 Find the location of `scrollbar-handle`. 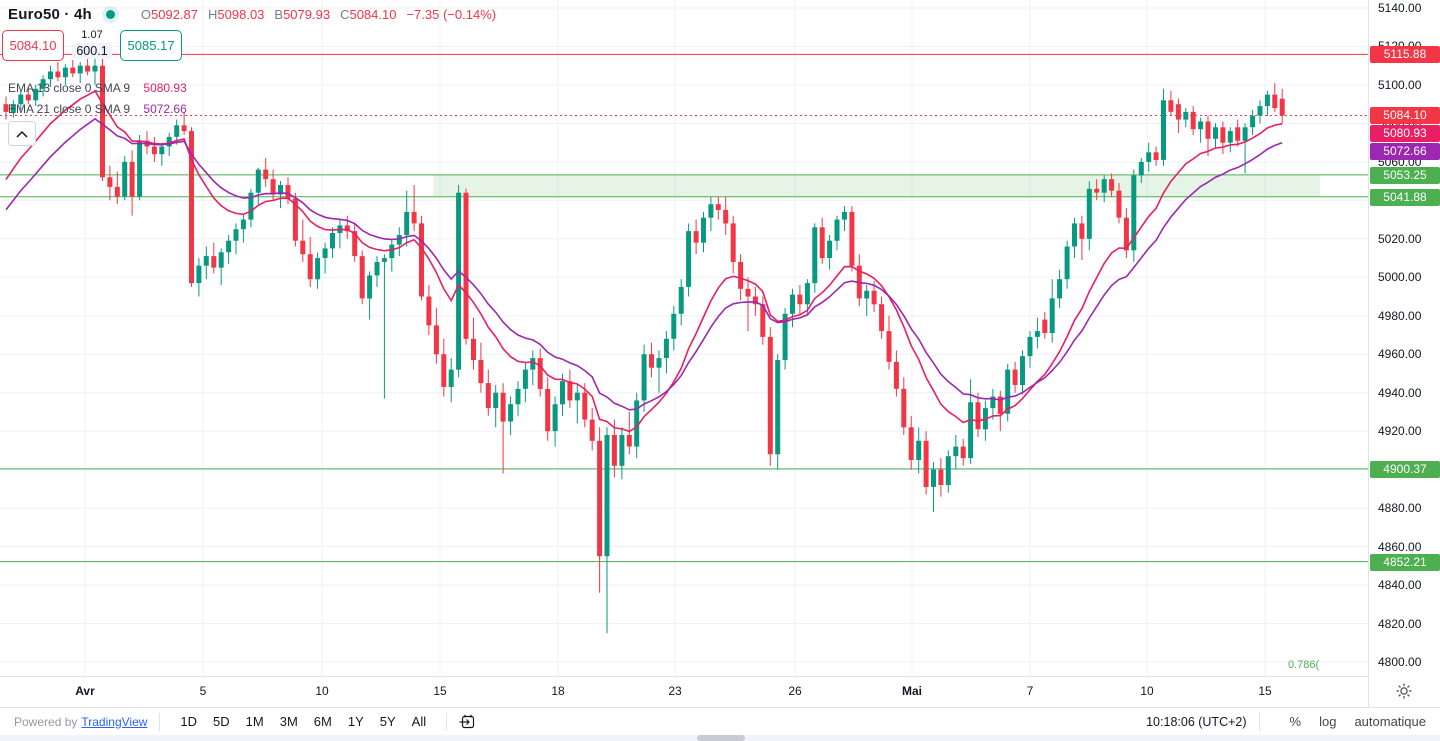

scrollbar-handle is located at coordinates (721, 738).